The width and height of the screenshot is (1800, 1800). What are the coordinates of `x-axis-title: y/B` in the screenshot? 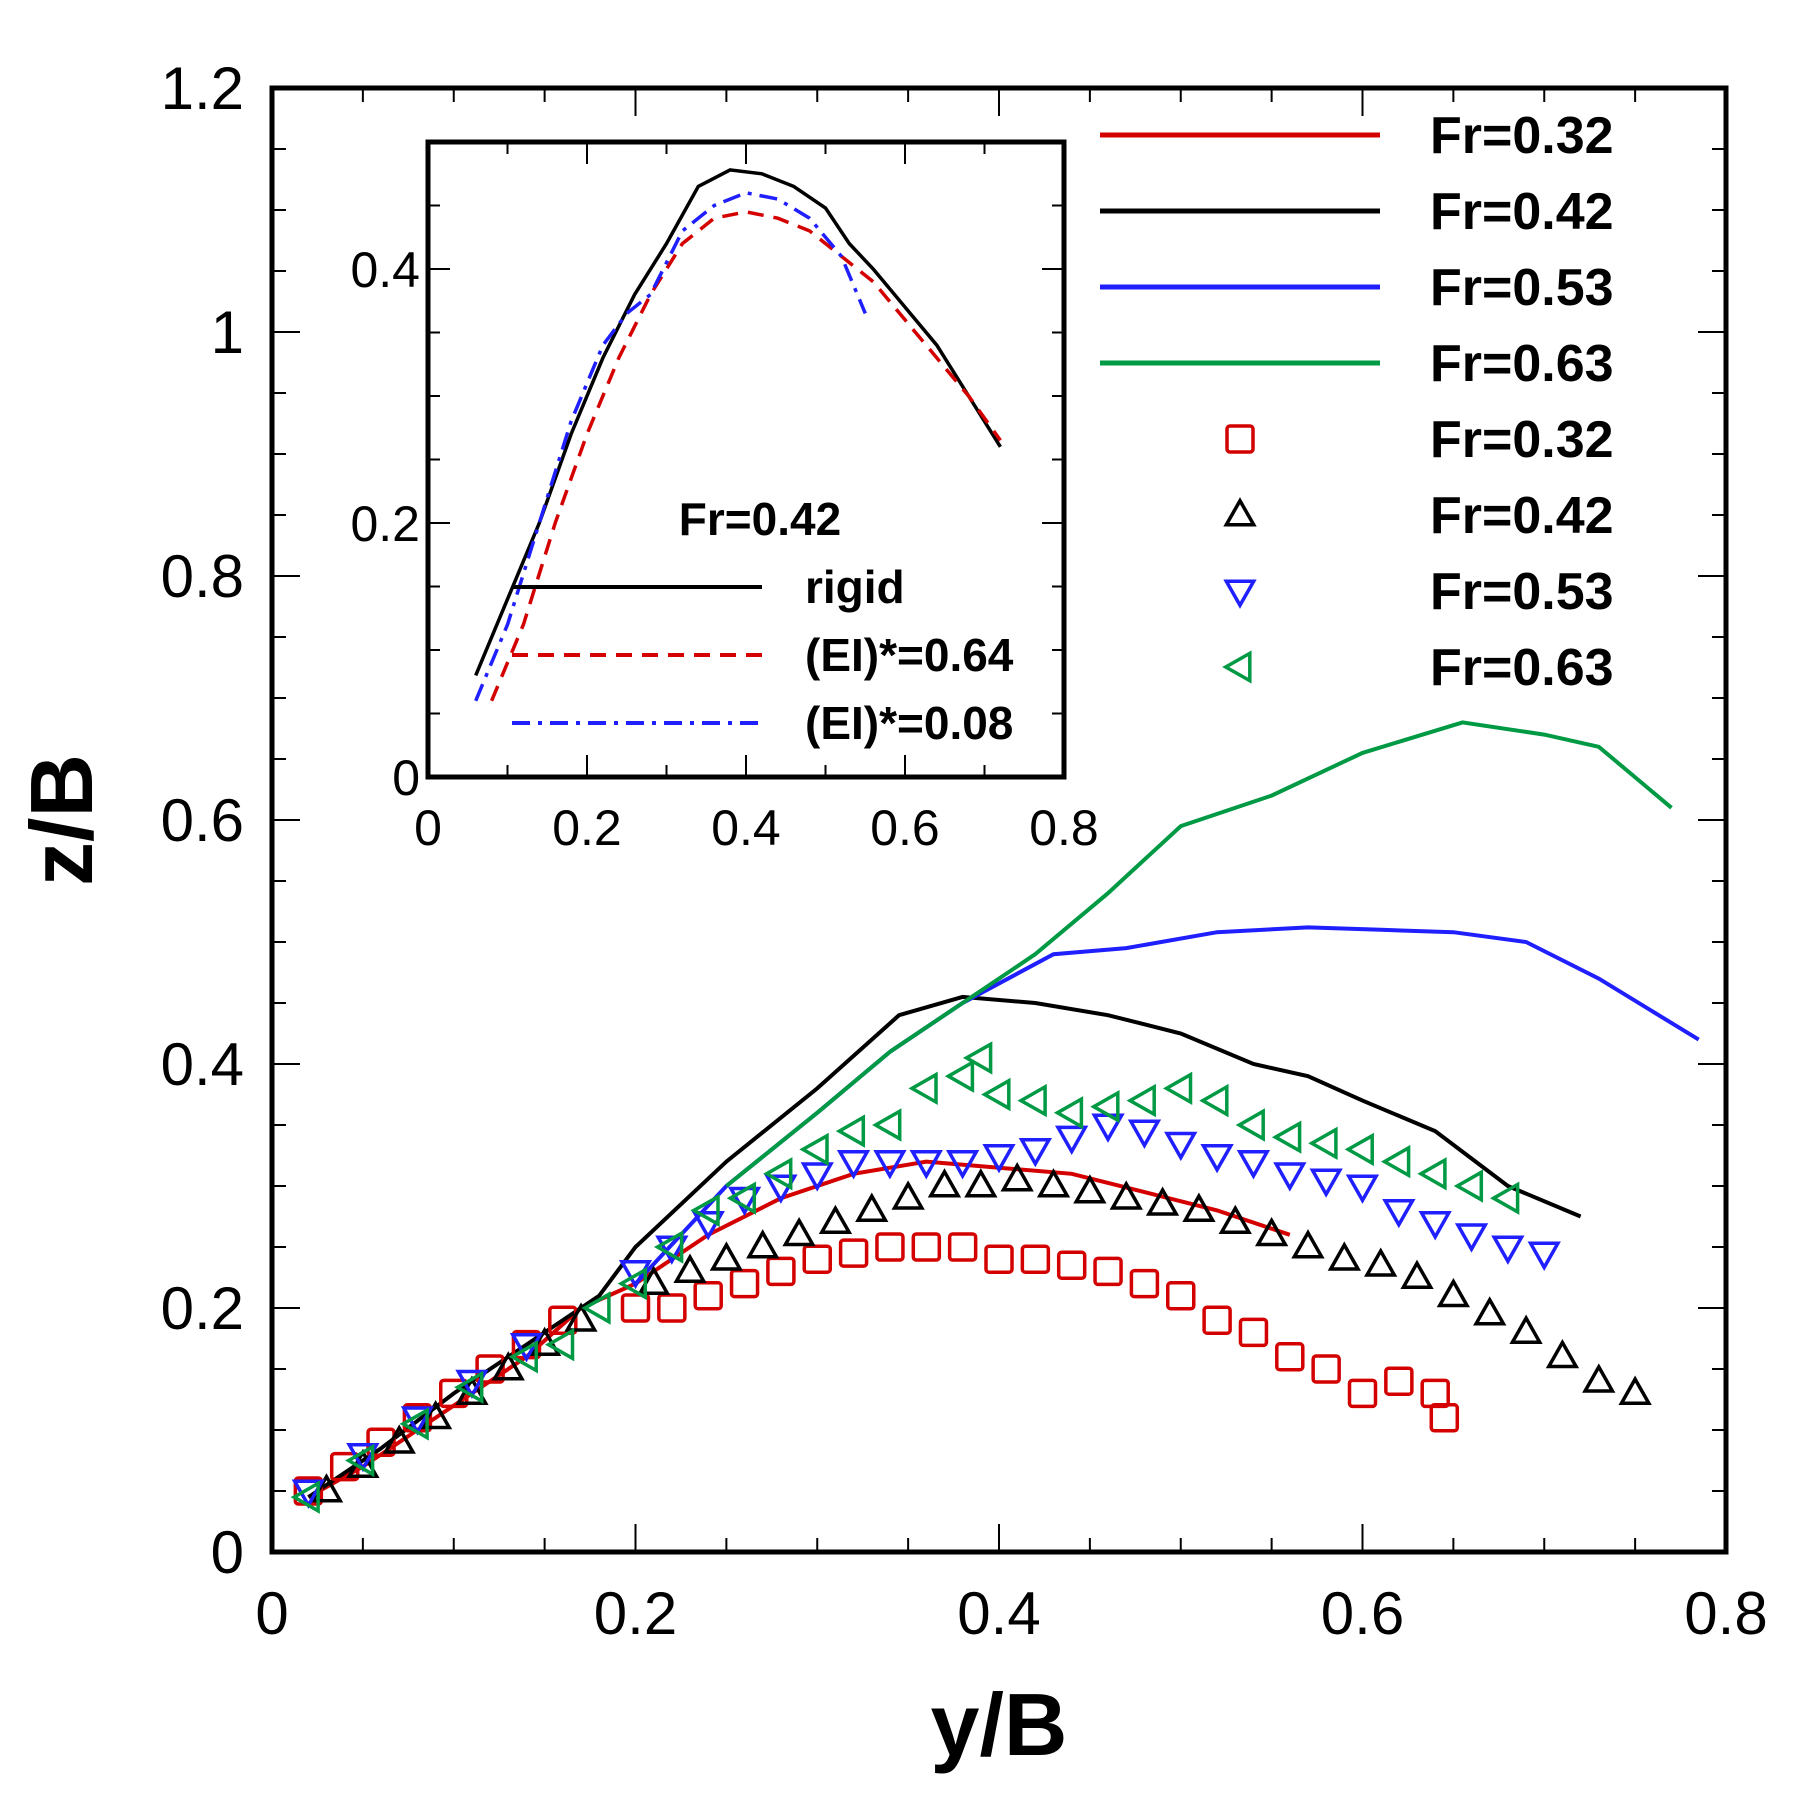 It's located at (999, 1724).